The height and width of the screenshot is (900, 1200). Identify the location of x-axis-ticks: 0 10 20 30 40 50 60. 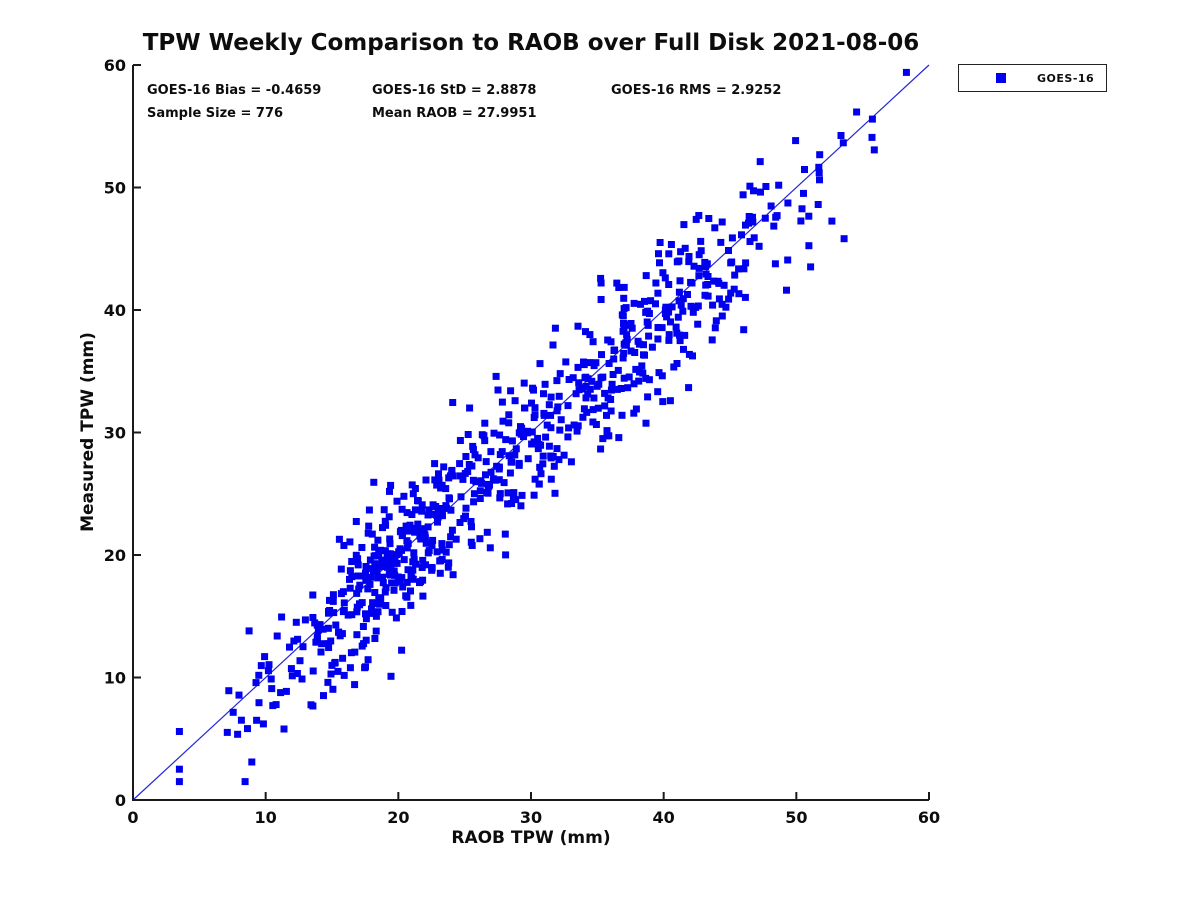
(533, 809).